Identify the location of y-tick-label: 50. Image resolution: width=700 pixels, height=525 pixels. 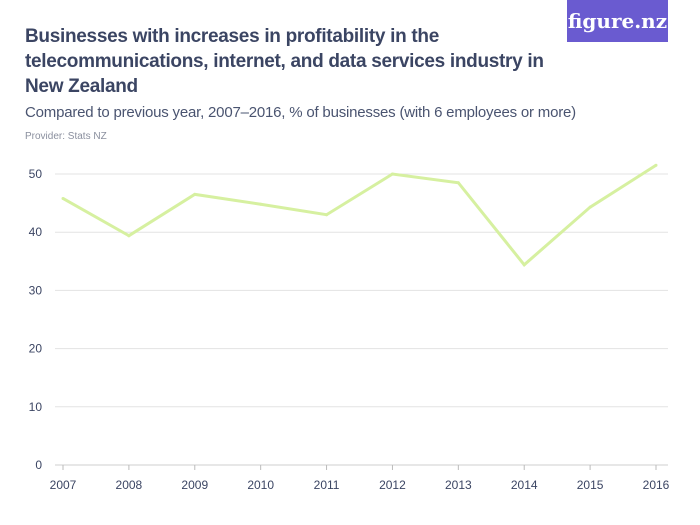
(36, 174).